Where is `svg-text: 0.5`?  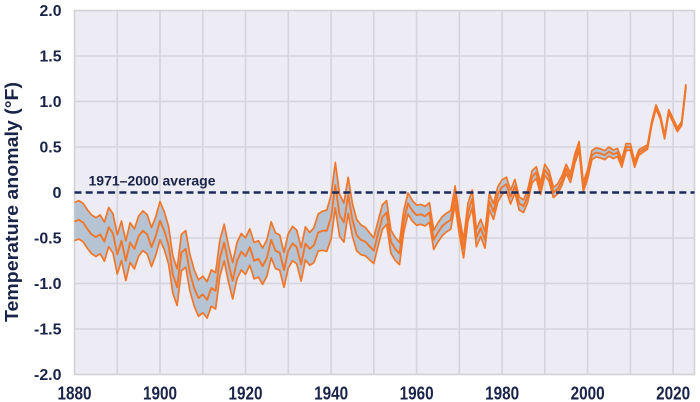
svg-text: 0.5 is located at coordinates (51, 148).